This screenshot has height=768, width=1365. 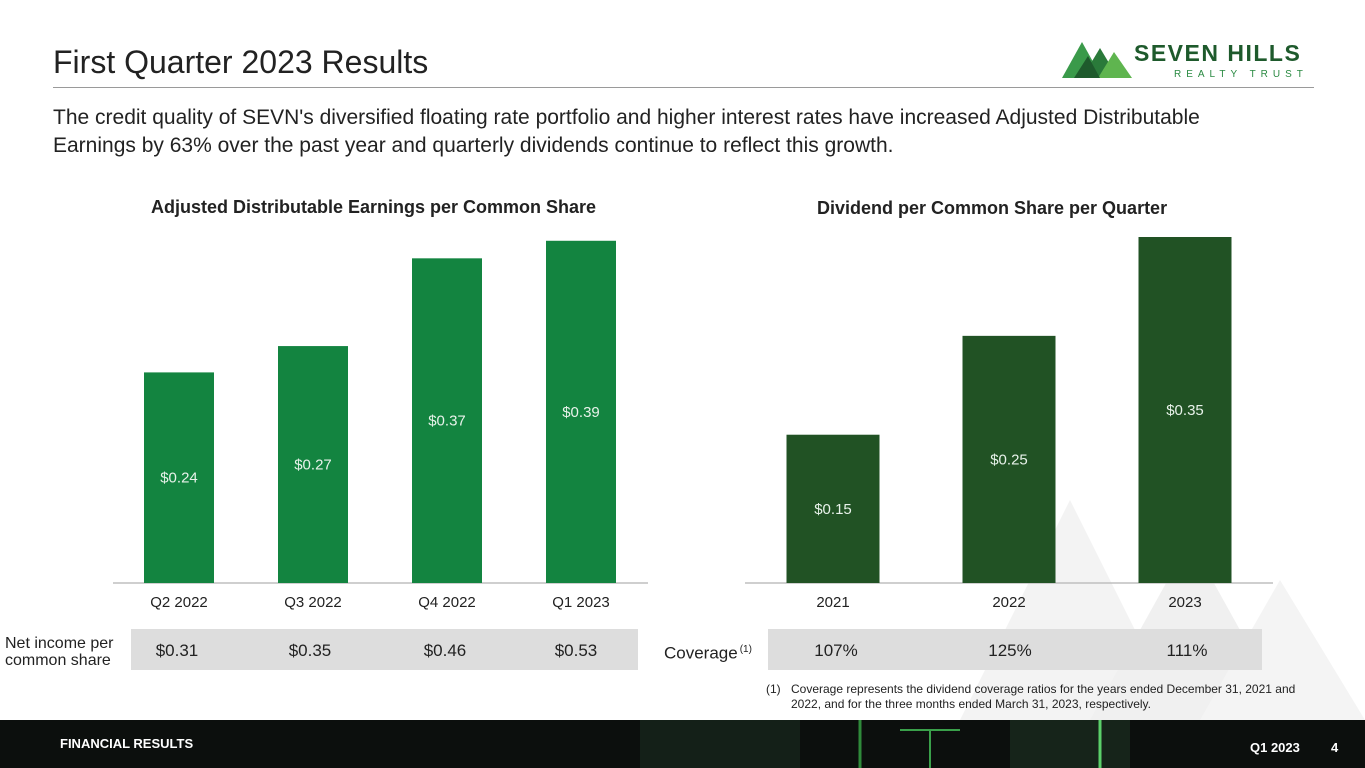 I want to click on net-income-cell: $0.46, so click(x=445, y=650).